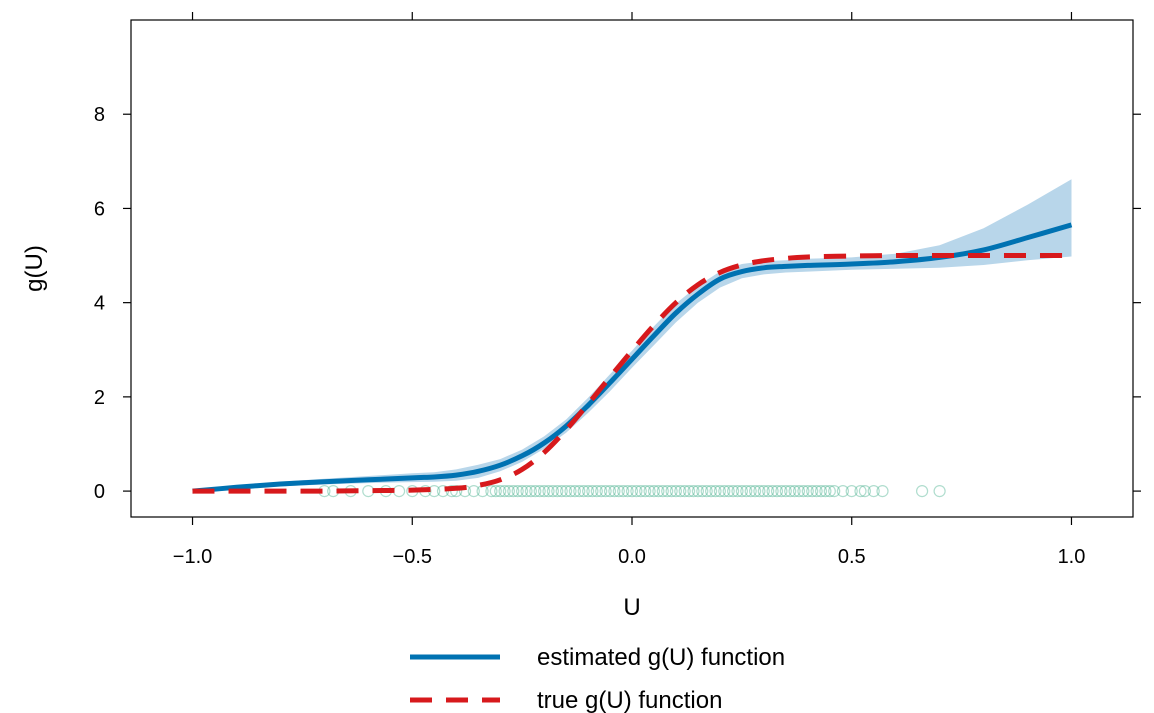 The height and width of the screenshot is (713, 1154). What do you see at coordinates (192, 557) in the screenshot?
I see `x-tick-label: −1.0` at bounding box center [192, 557].